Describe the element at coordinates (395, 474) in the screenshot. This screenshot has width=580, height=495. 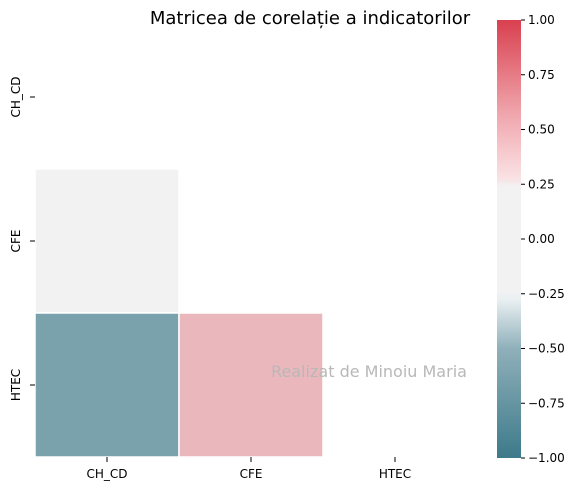
I see `x-tick-label: HTEC` at that location.